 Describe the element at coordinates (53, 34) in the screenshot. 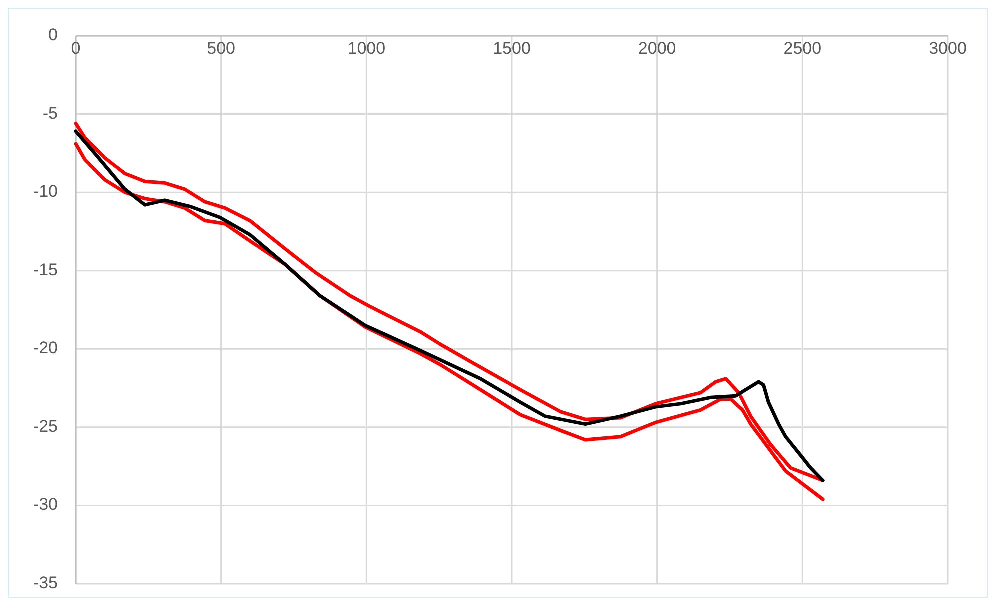

I see `y-tick-label: 0` at that location.